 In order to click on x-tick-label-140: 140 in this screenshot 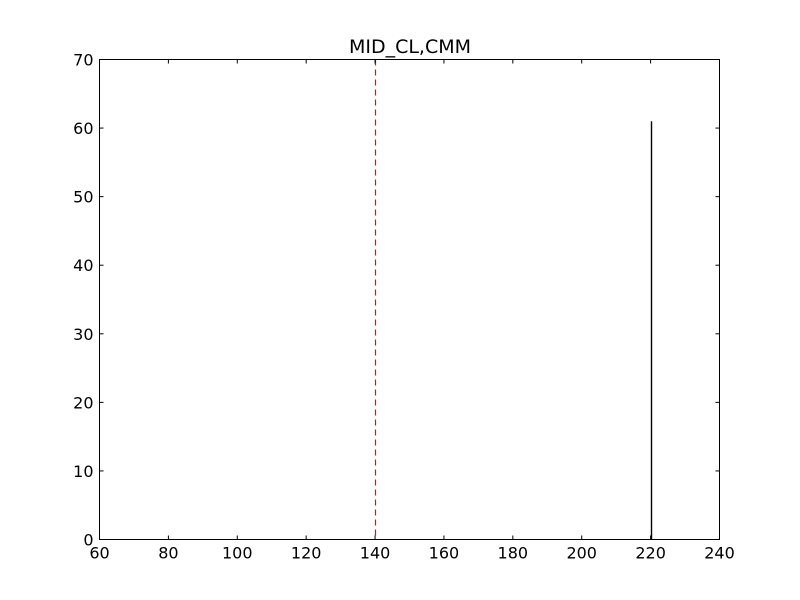, I will do `click(375, 553)`.